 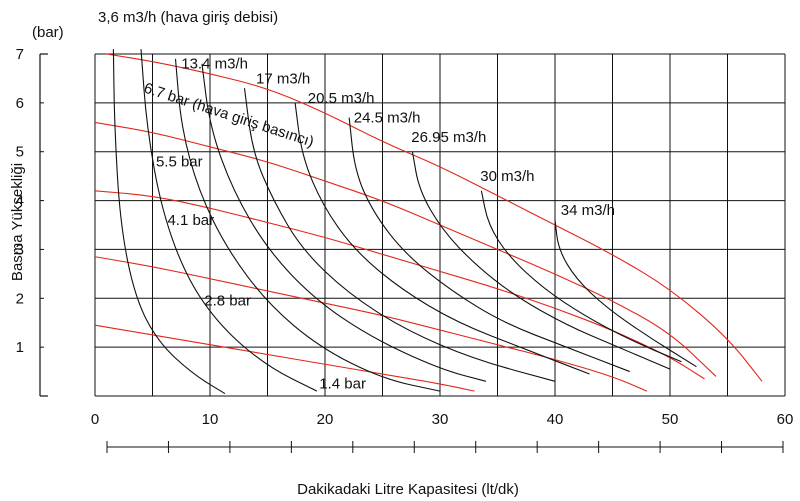 What do you see at coordinates (408, 489) in the screenshot?
I see `x-axis-title: Dakikadaki Litre Kapasitesi (lt/dk)` at bounding box center [408, 489].